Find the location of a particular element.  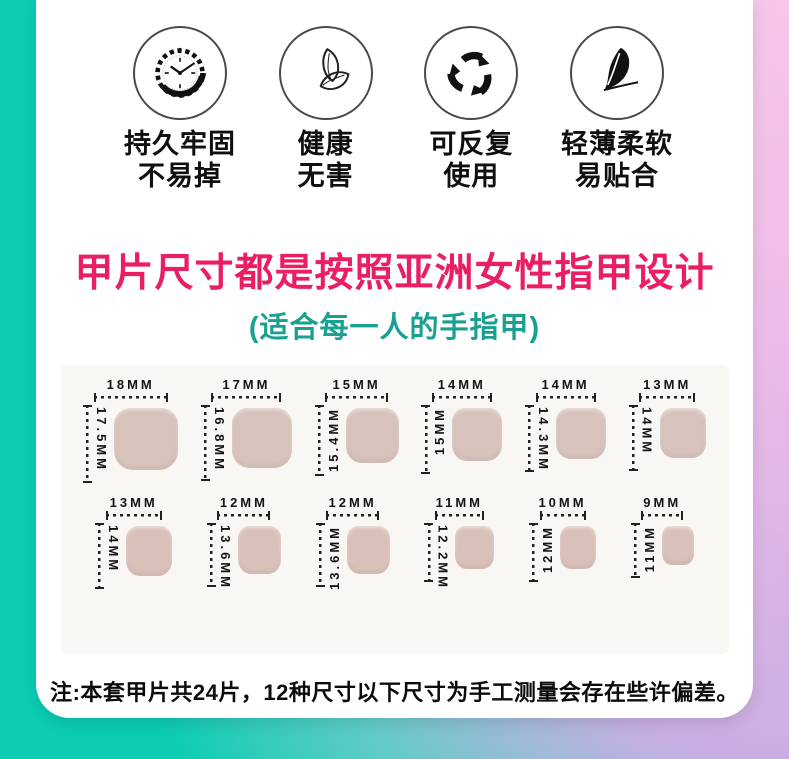

nail-size-cell: 14MM 14.3MM is located at coordinates (566, 424).